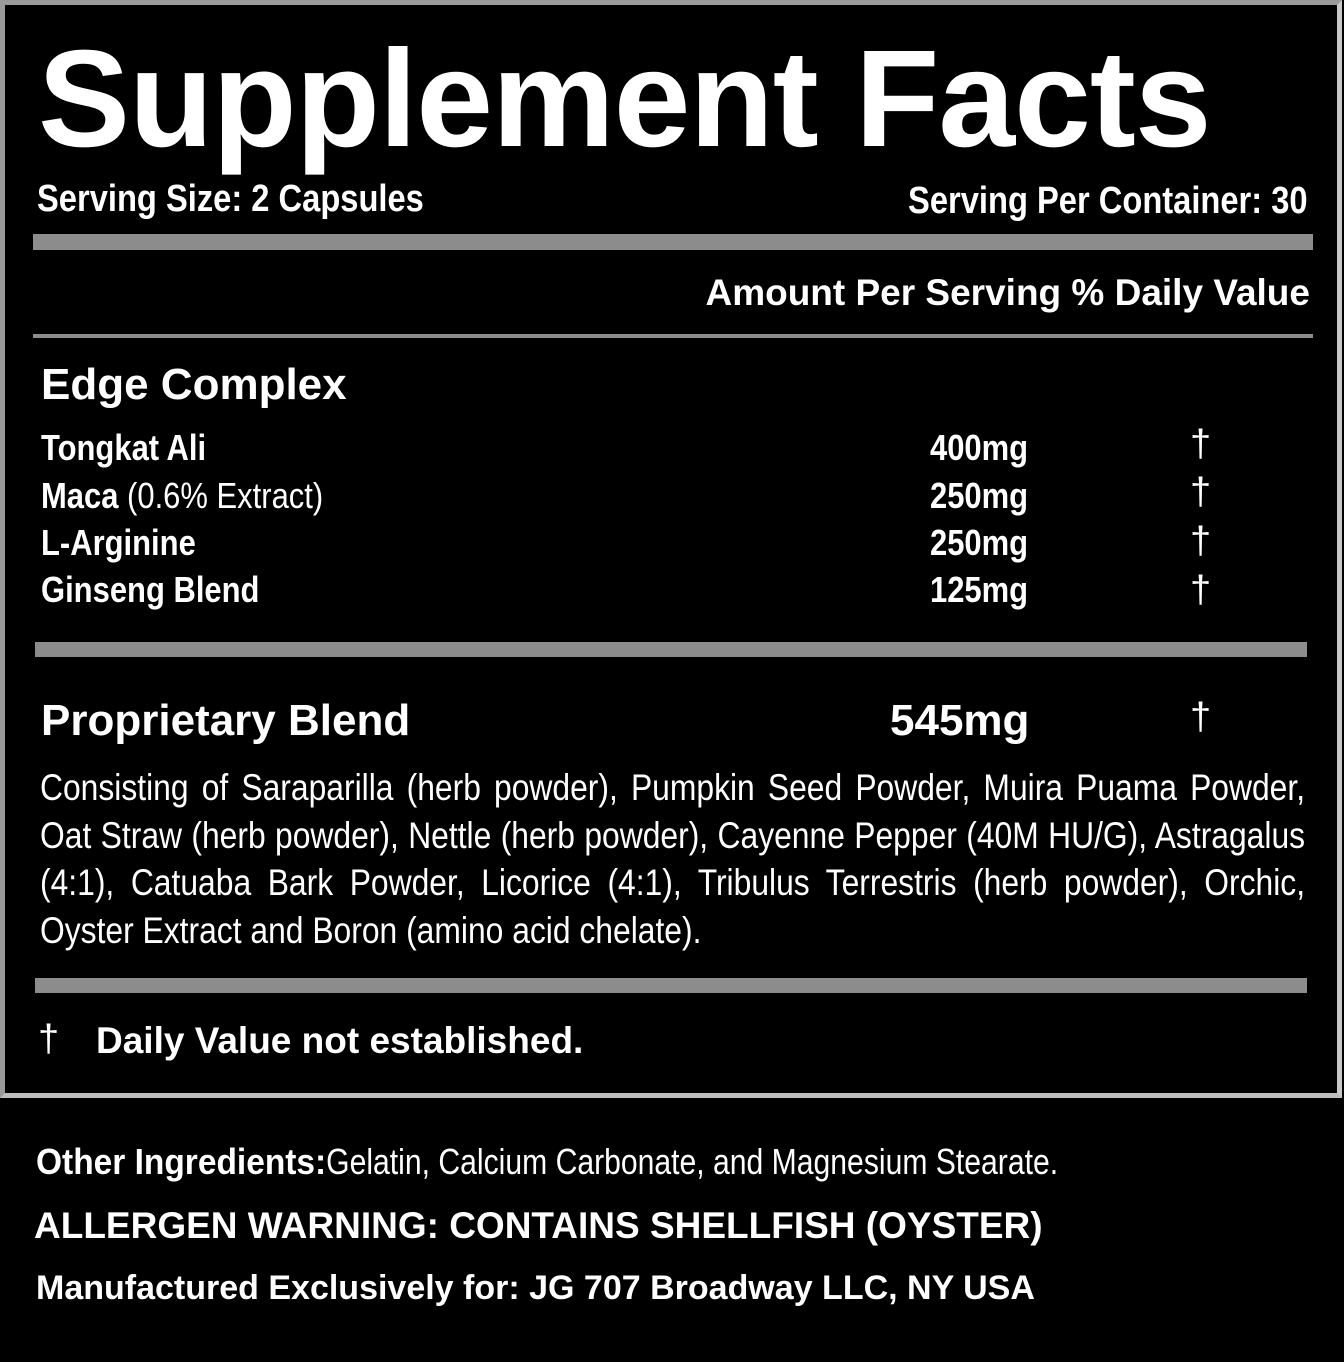 The height and width of the screenshot is (1362, 1344). I want to click on proprietary-blend-heading: Proprietary Blend, so click(226, 720).